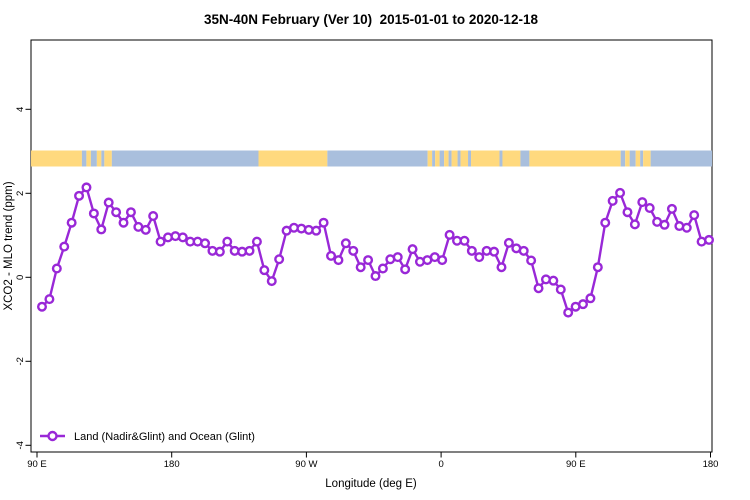 The image size is (750, 500). I want to click on x-tick-label: 0, so click(440, 464).